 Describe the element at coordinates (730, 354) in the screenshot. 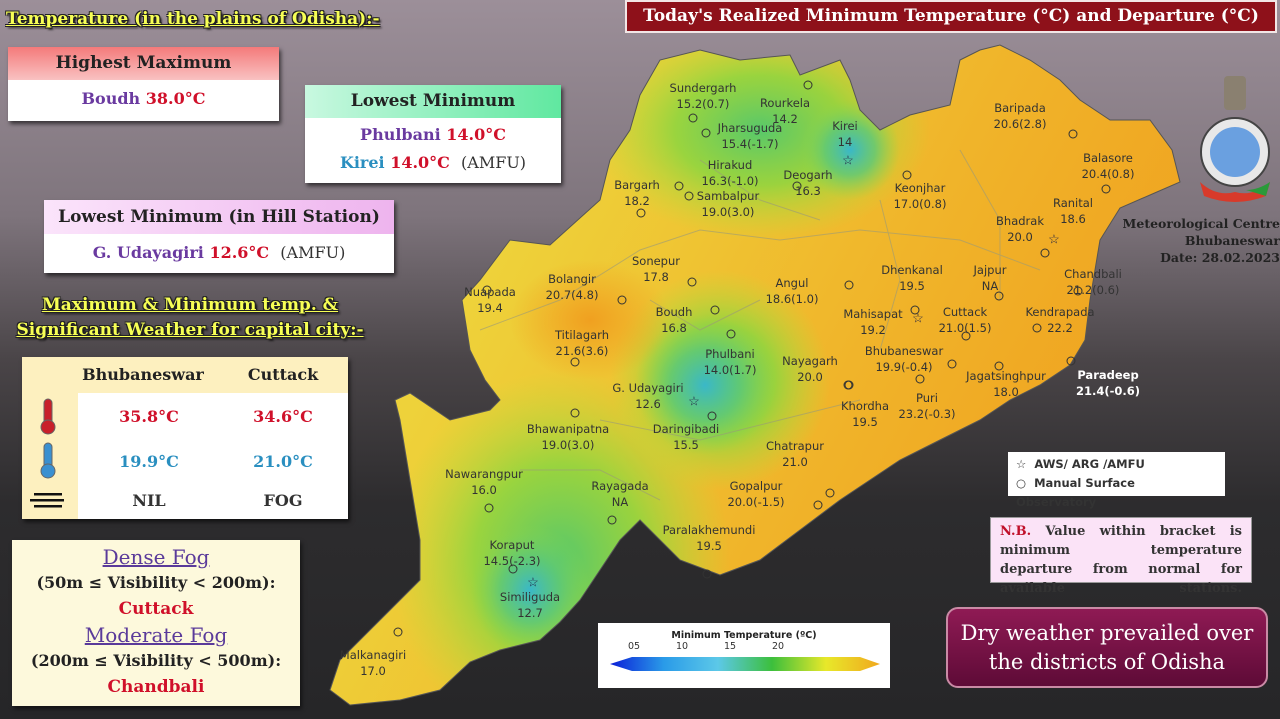

I see `station-name: Phulbani` at that location.